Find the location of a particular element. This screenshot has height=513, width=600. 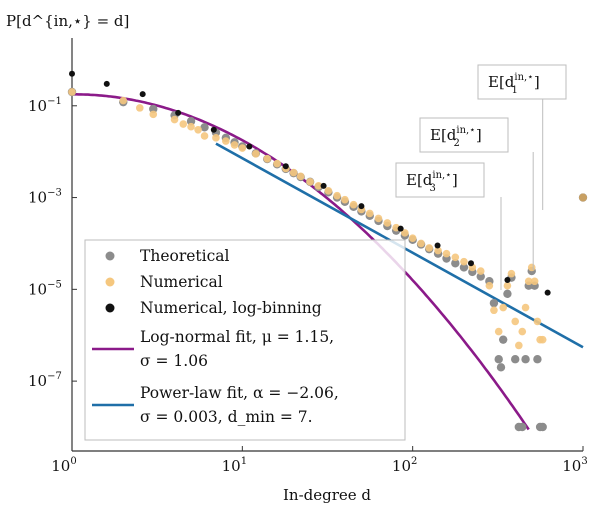

legend-label-3-line2: σ = 1.06 is located at coordinates (174, 361).